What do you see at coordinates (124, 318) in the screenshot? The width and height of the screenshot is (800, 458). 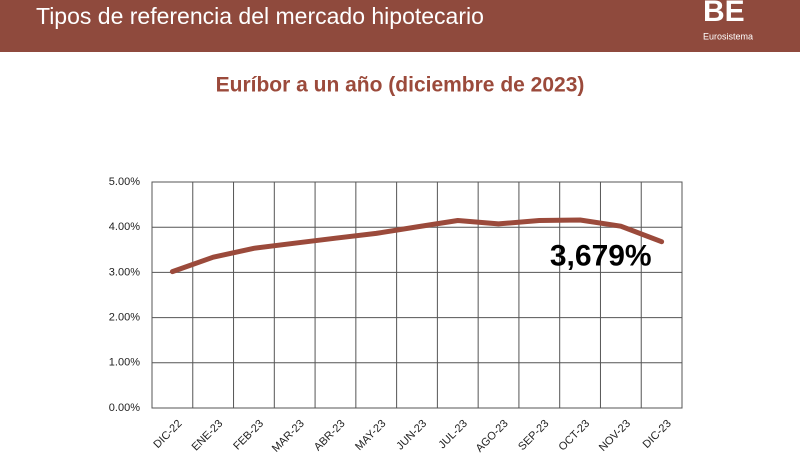 I see `y-tick-label: 2.00%` at bounding box center [124, 318].